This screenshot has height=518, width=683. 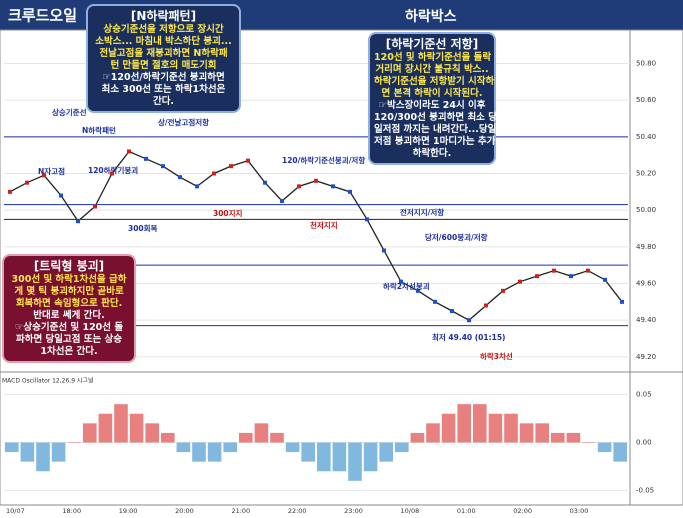 I want to click on chart-label: 상/전날고점저항, so click(x=183, y=122).